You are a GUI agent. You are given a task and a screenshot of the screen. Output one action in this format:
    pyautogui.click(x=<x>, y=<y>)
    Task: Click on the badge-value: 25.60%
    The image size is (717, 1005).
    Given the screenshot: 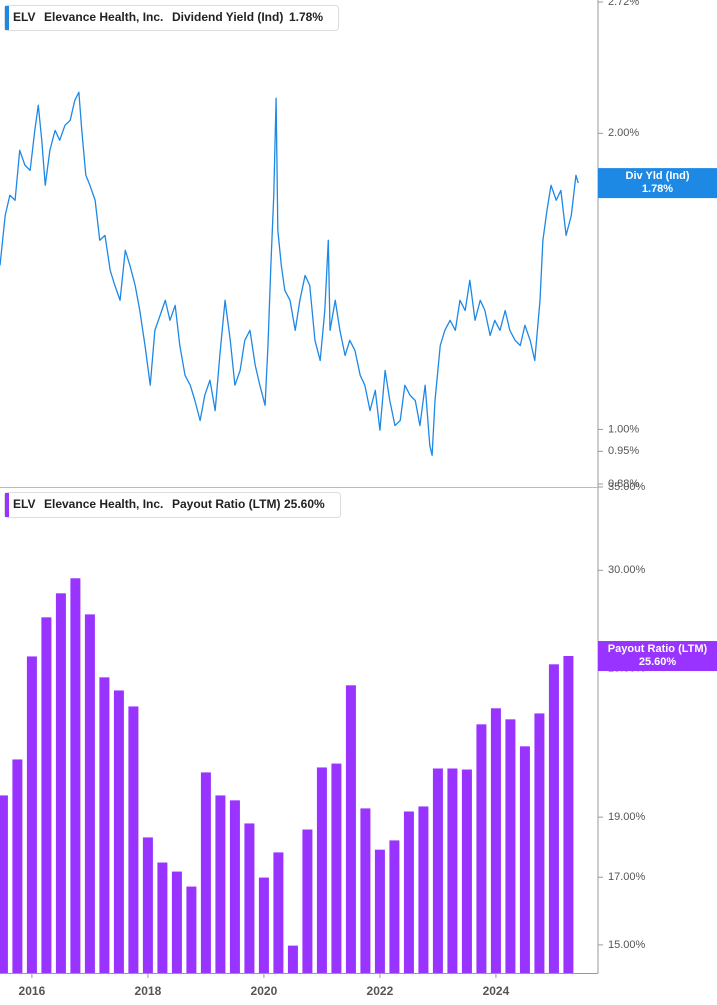 What is the action you would take?
    pyautogui.click(x=658, y=662)
    